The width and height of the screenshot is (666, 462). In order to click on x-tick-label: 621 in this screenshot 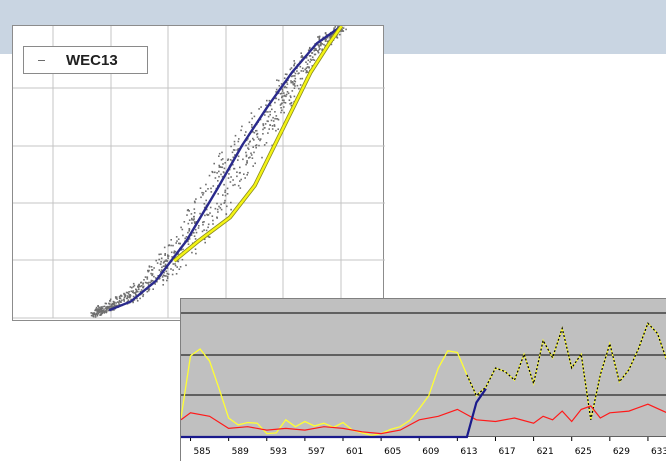, I will do `click(545, 452)`.